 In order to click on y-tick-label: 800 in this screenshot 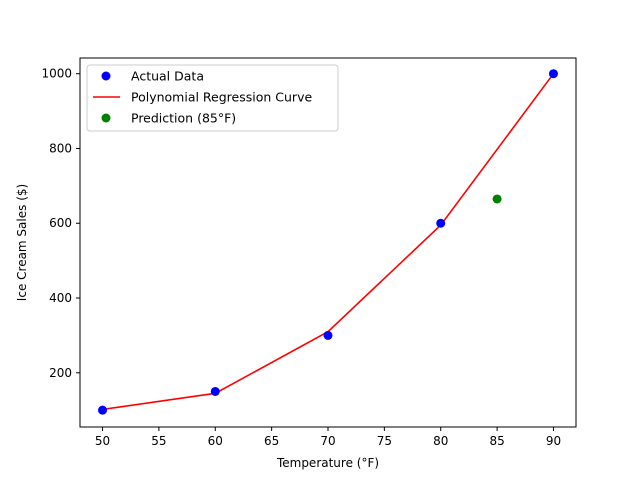, I will do `click(60, 148)`.